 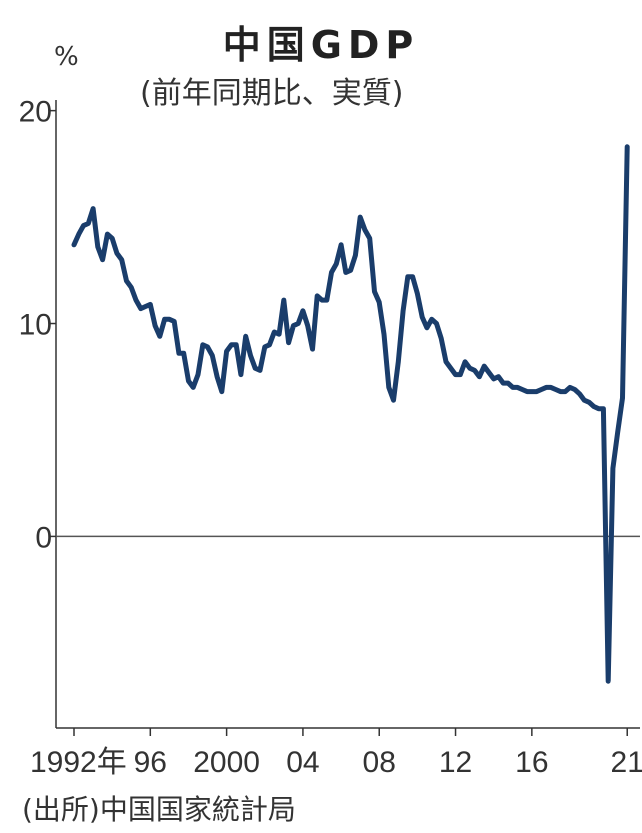 I want to click on source-note: (出所)中国国家統計局, so click(x=159, y=809).